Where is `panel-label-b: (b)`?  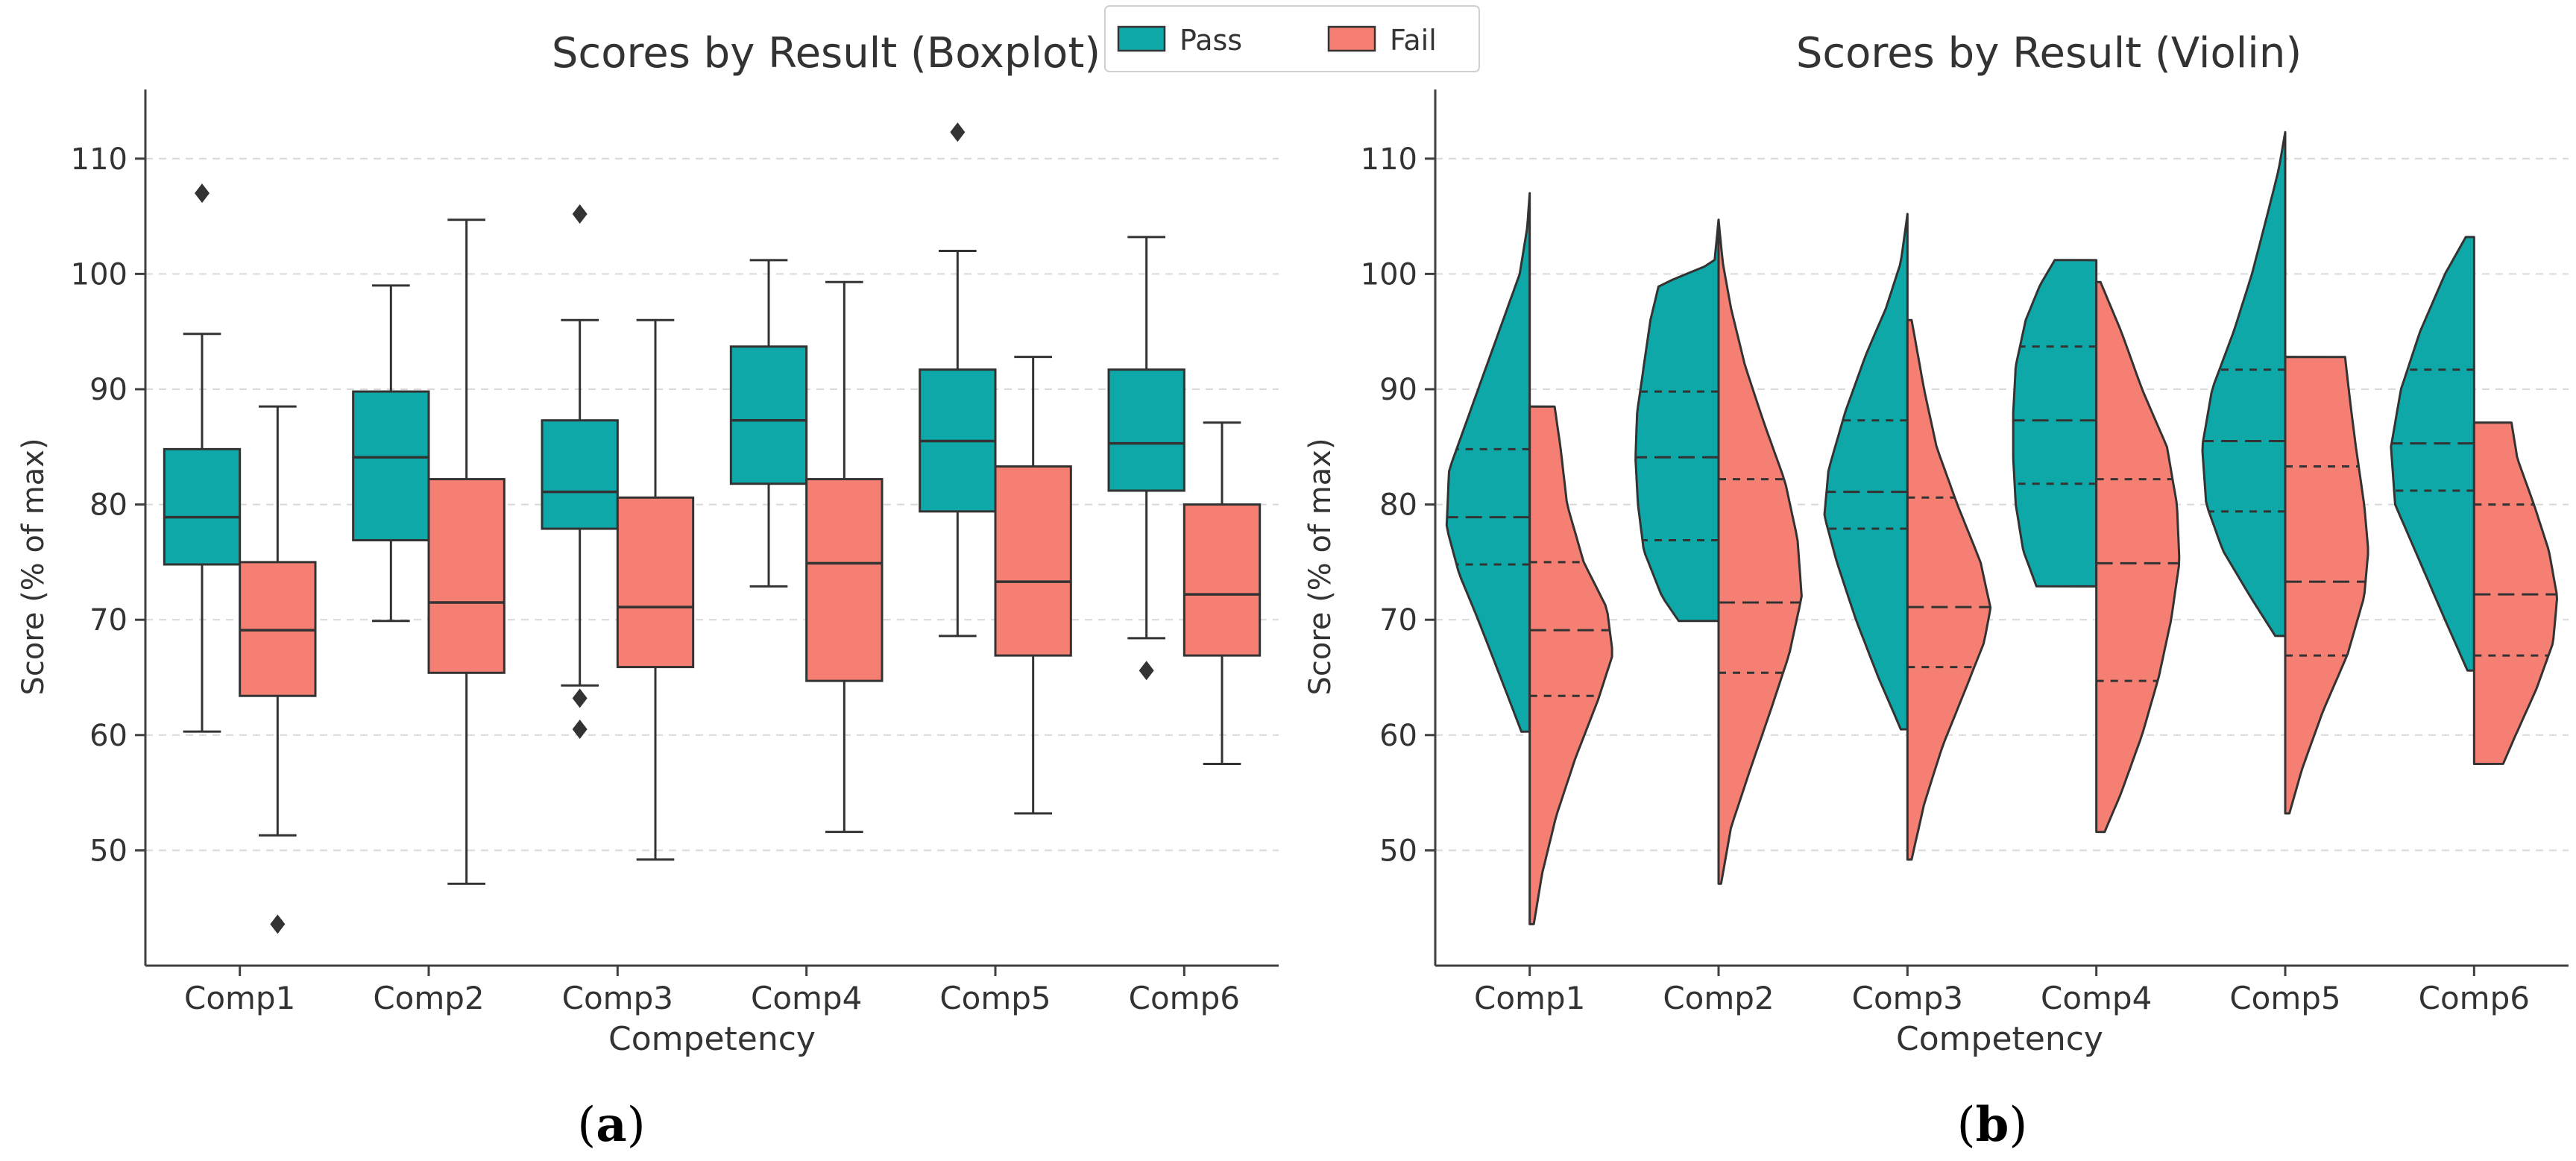
panel-label-b: (b) is located at coordinates (1992, 1125).